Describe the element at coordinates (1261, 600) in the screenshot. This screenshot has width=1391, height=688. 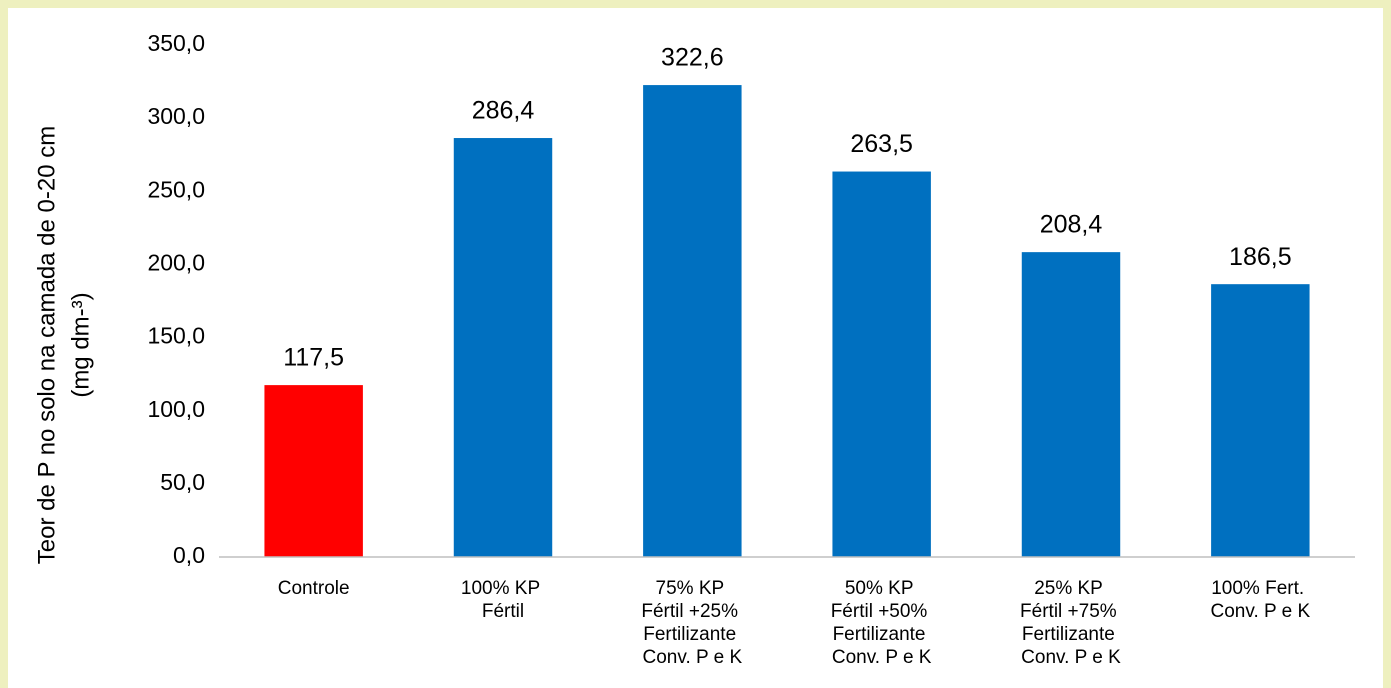
I see `x-tick-label: 100% Fert. Conv. P e K` at that location.